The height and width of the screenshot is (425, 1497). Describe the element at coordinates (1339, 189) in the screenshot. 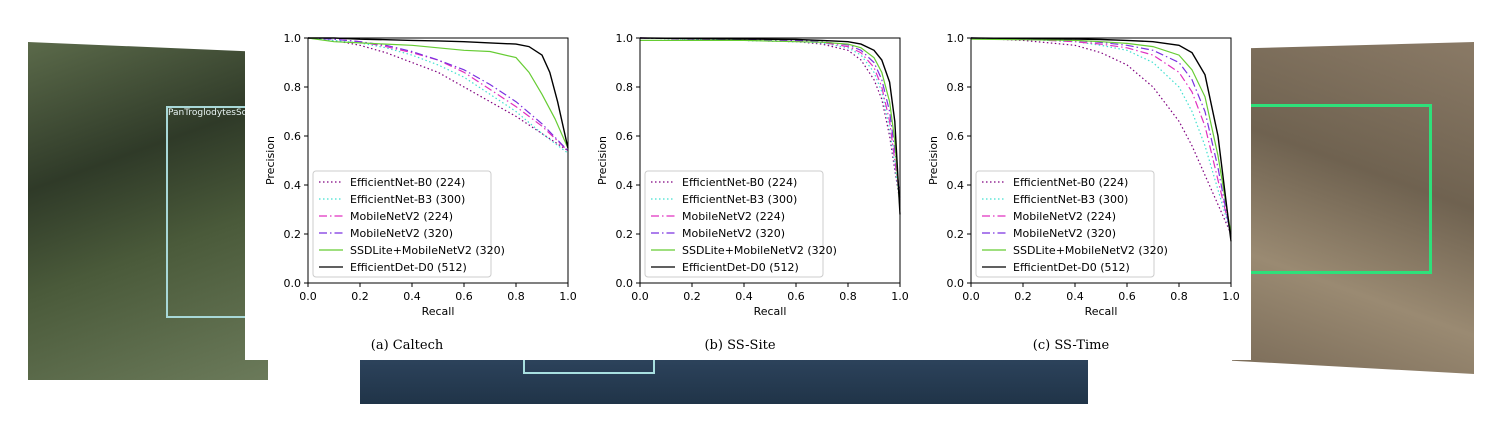

I see `detection-box-right` at that location.